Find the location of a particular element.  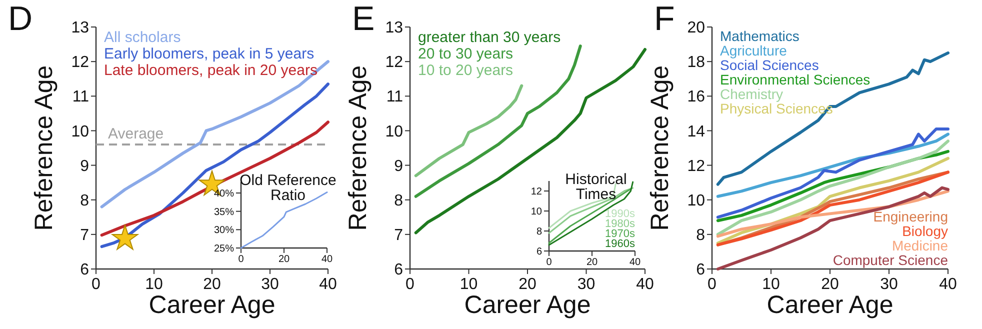

chart-title: D is located at coordinates (20, 19).